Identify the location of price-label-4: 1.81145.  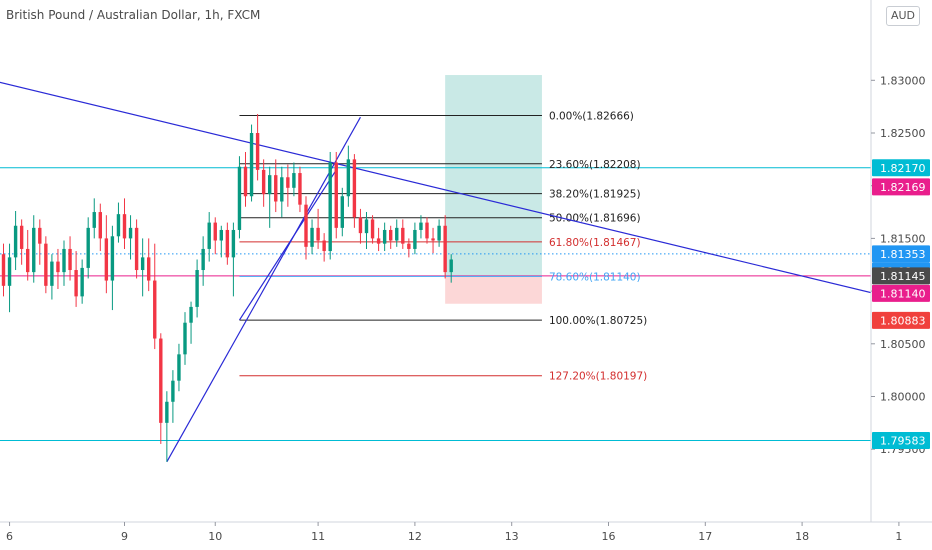
(901, 276).